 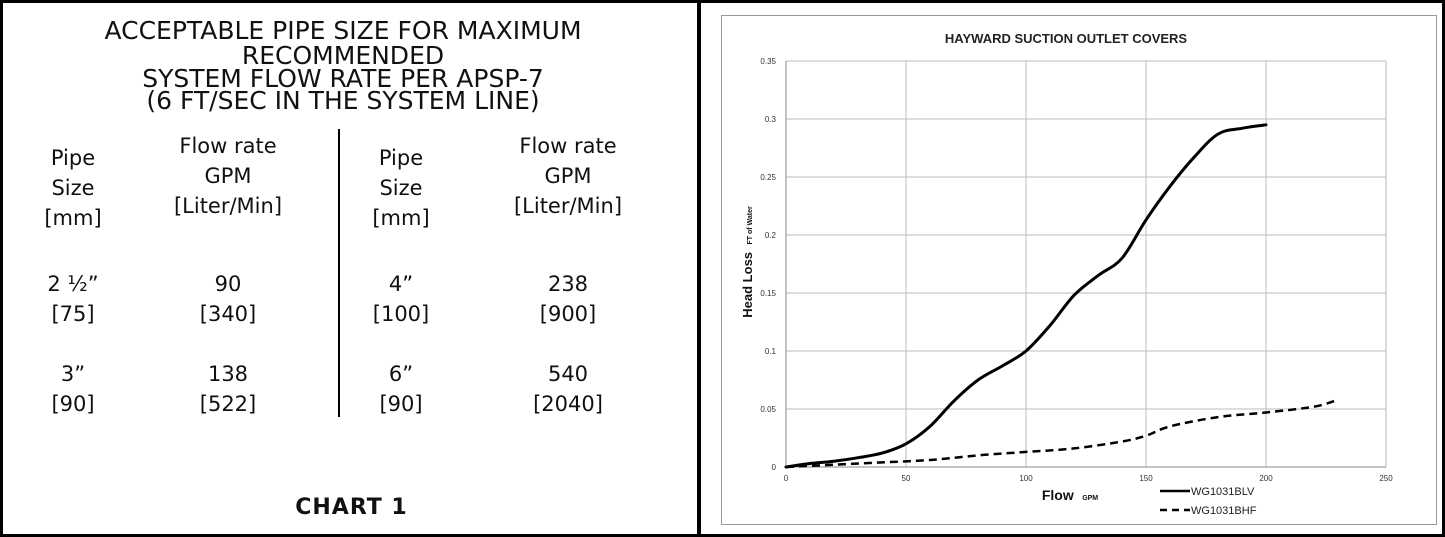 What do you see at coordinates (1386, 478) in the screenshot?
I see `x-tick-label: 250` at bounding box center [1386, 478].